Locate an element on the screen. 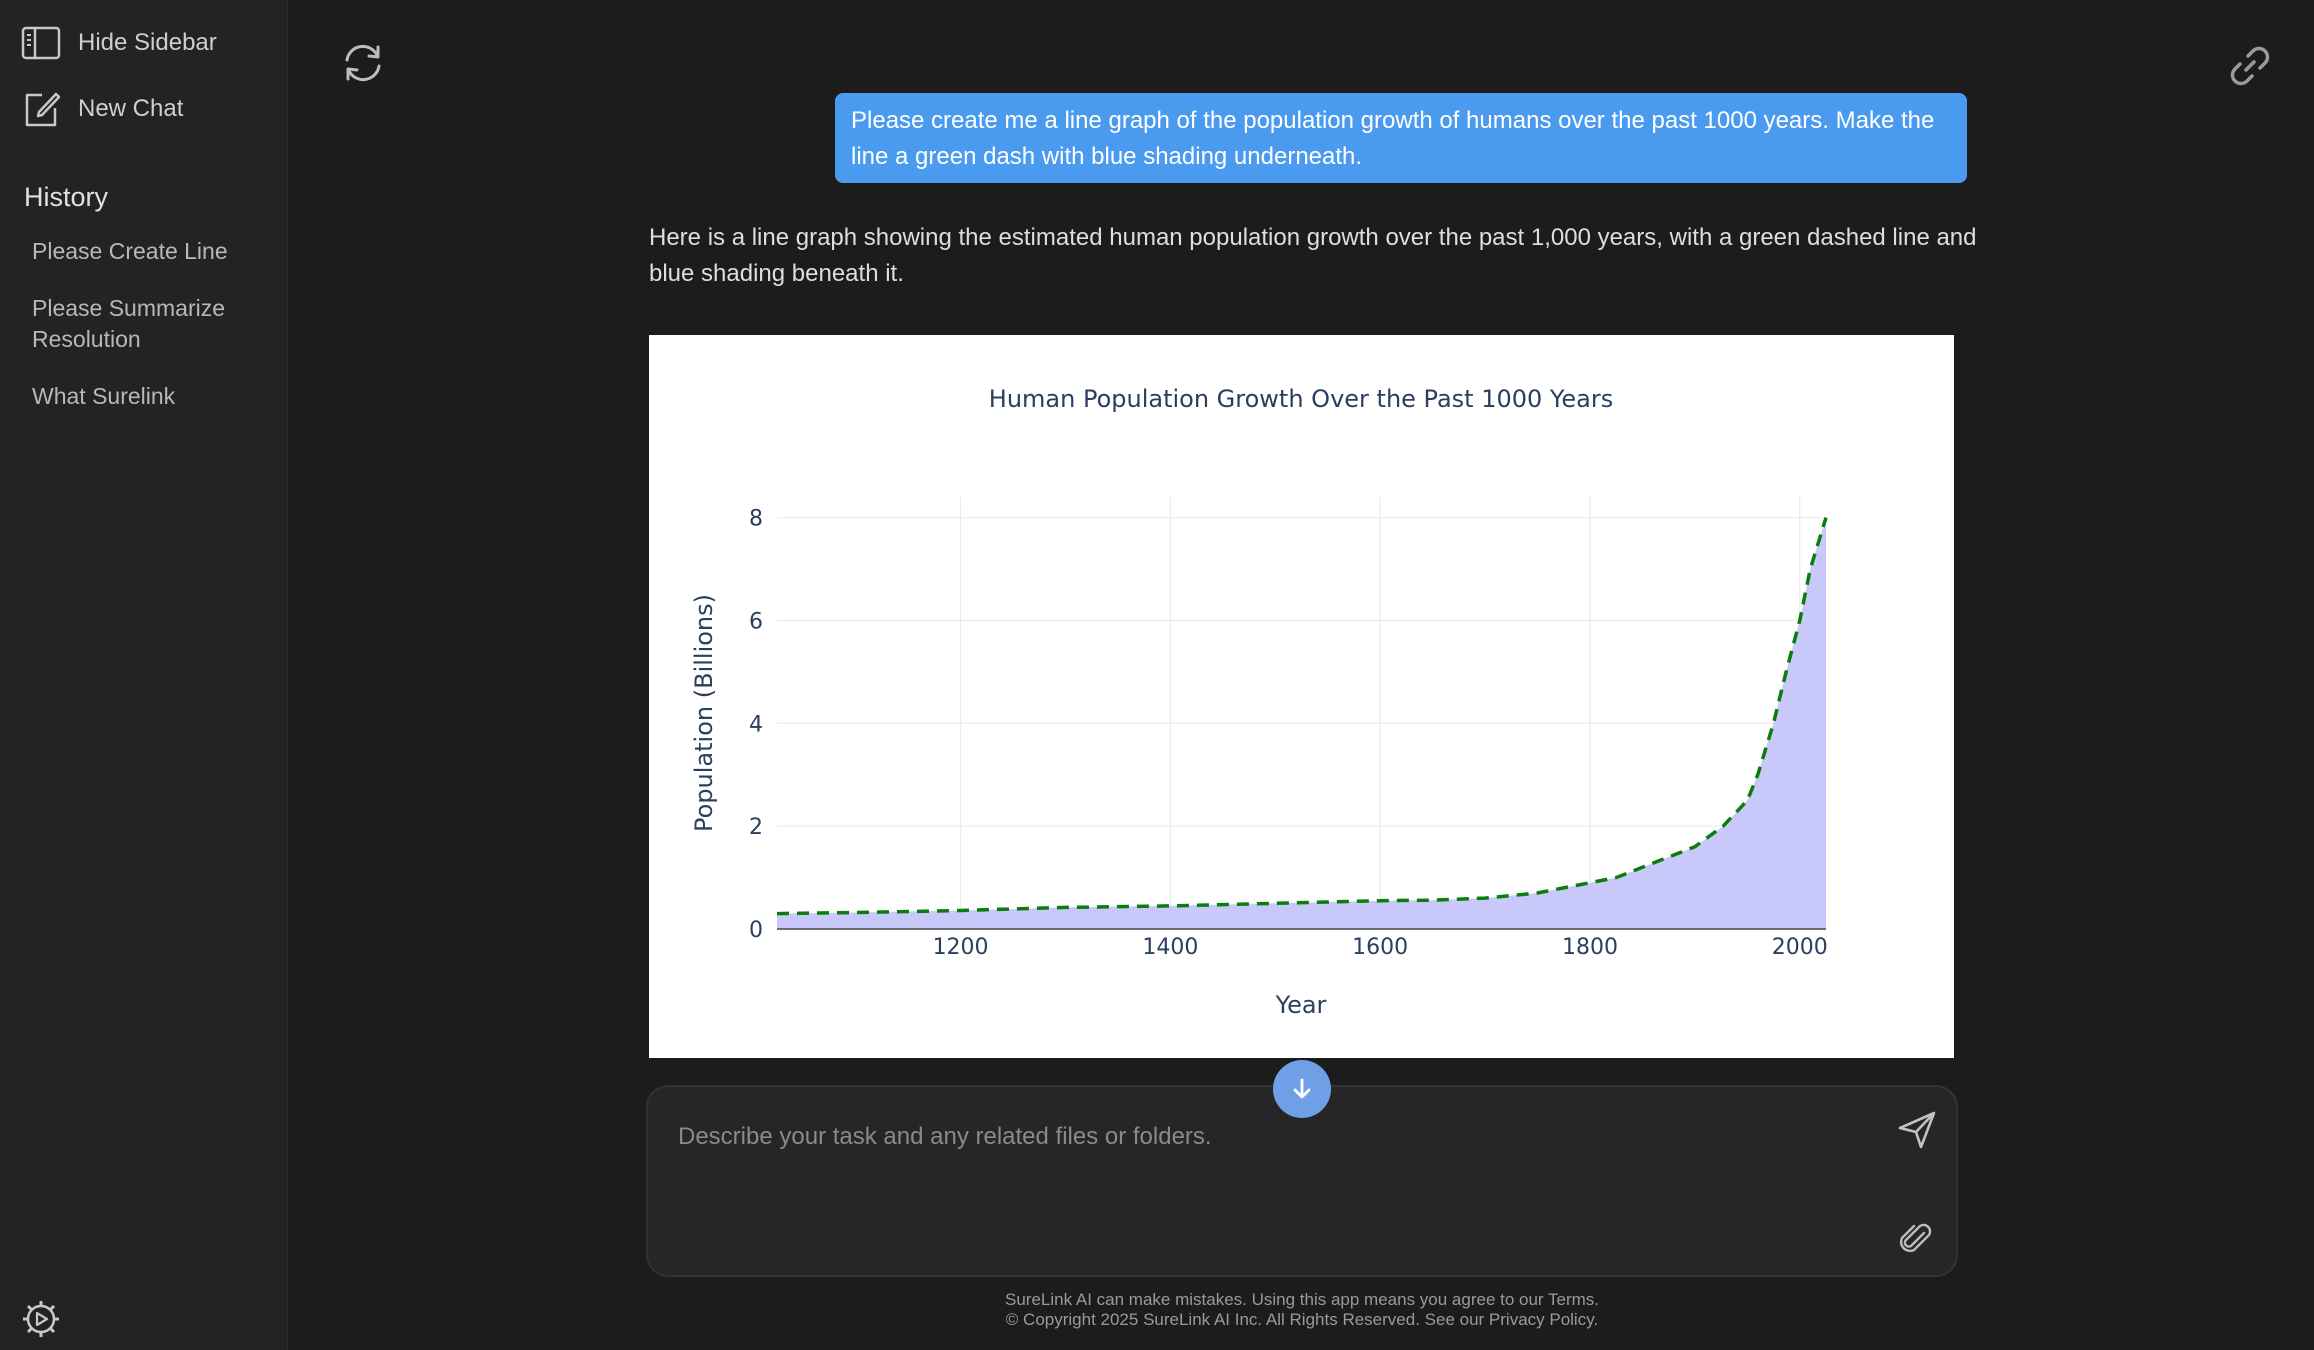  history-item: Please Create Line is located at coordinates (130, 251).